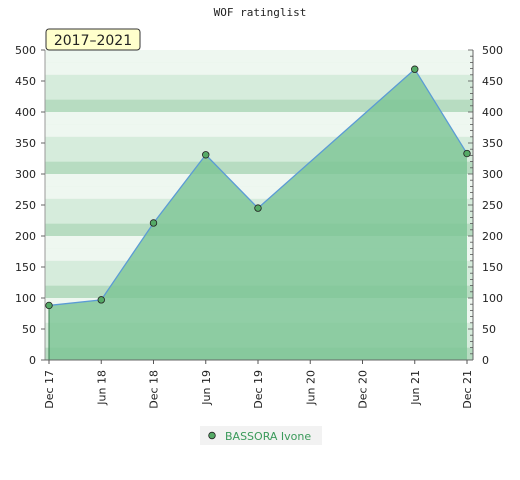 Image resolution: width=520 pixels, height=480 pixels. Describe the element at coordinates (492, 50) in the screenshot. I see `y-tick-label-right: 500` at that location.